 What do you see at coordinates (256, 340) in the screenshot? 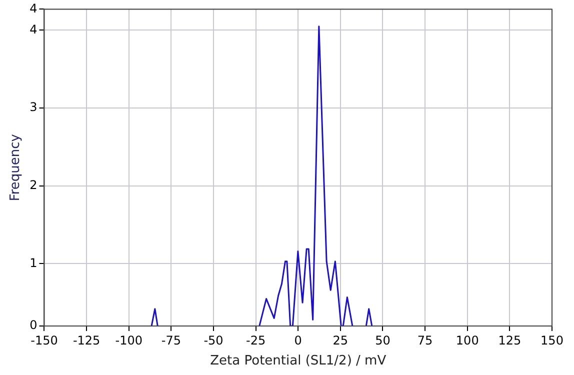
I see `x-tick-label: -25` at bounding box center [256, 340].